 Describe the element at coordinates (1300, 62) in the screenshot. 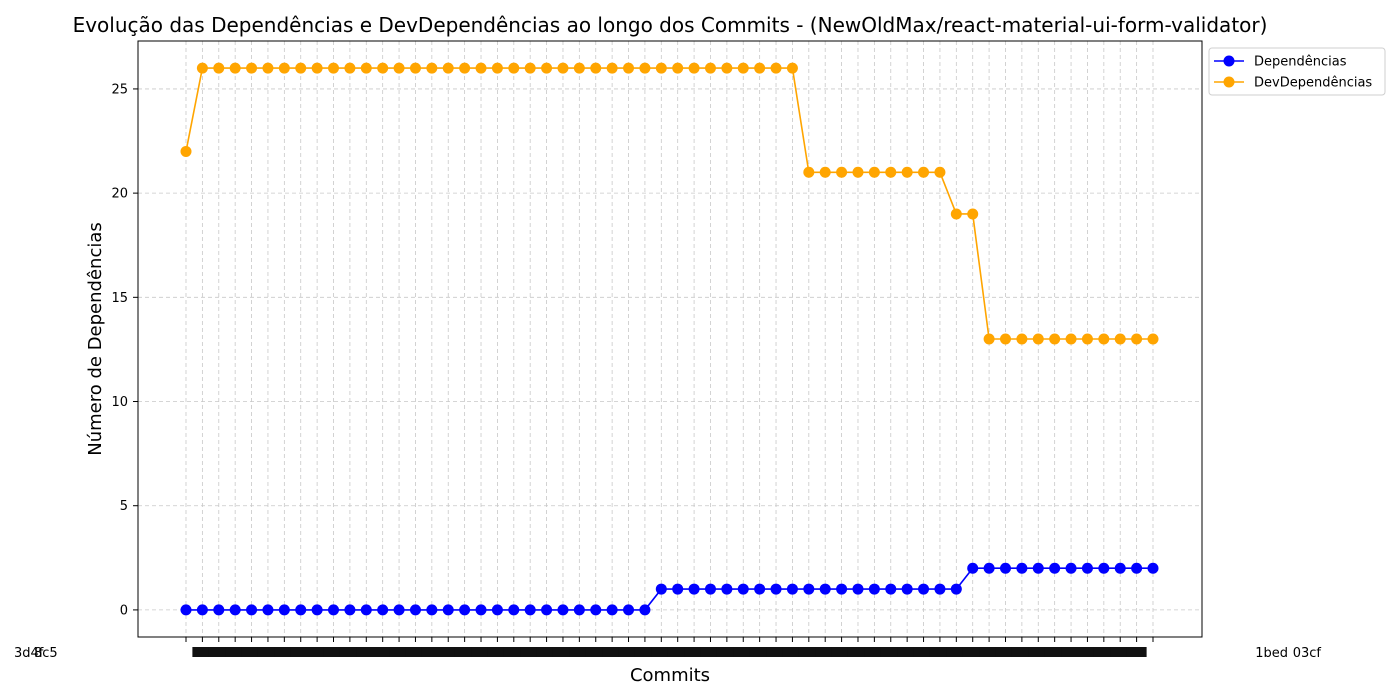

I see `legend-label: Dependências` at that location.